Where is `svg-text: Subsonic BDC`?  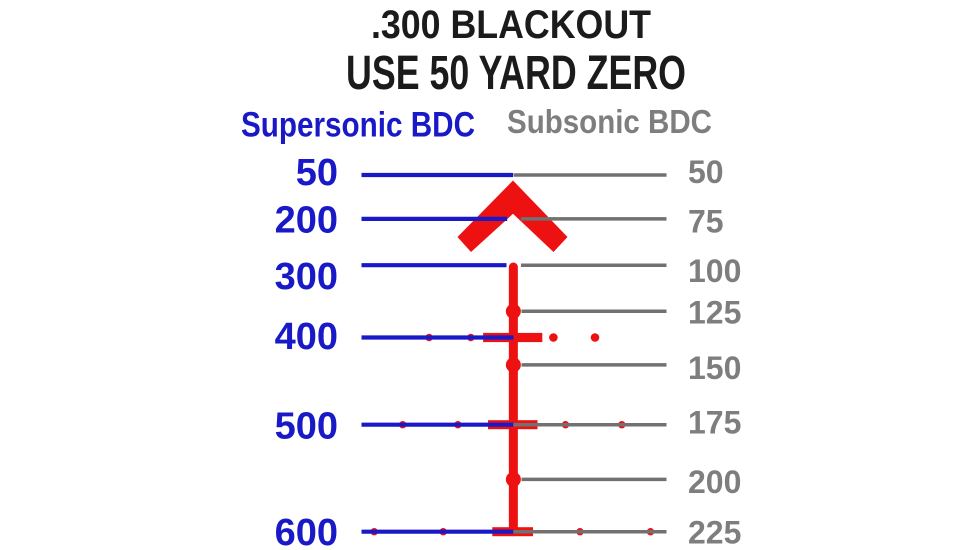
svg-text: Subsonic BDC is located at coordinates (609, 122).